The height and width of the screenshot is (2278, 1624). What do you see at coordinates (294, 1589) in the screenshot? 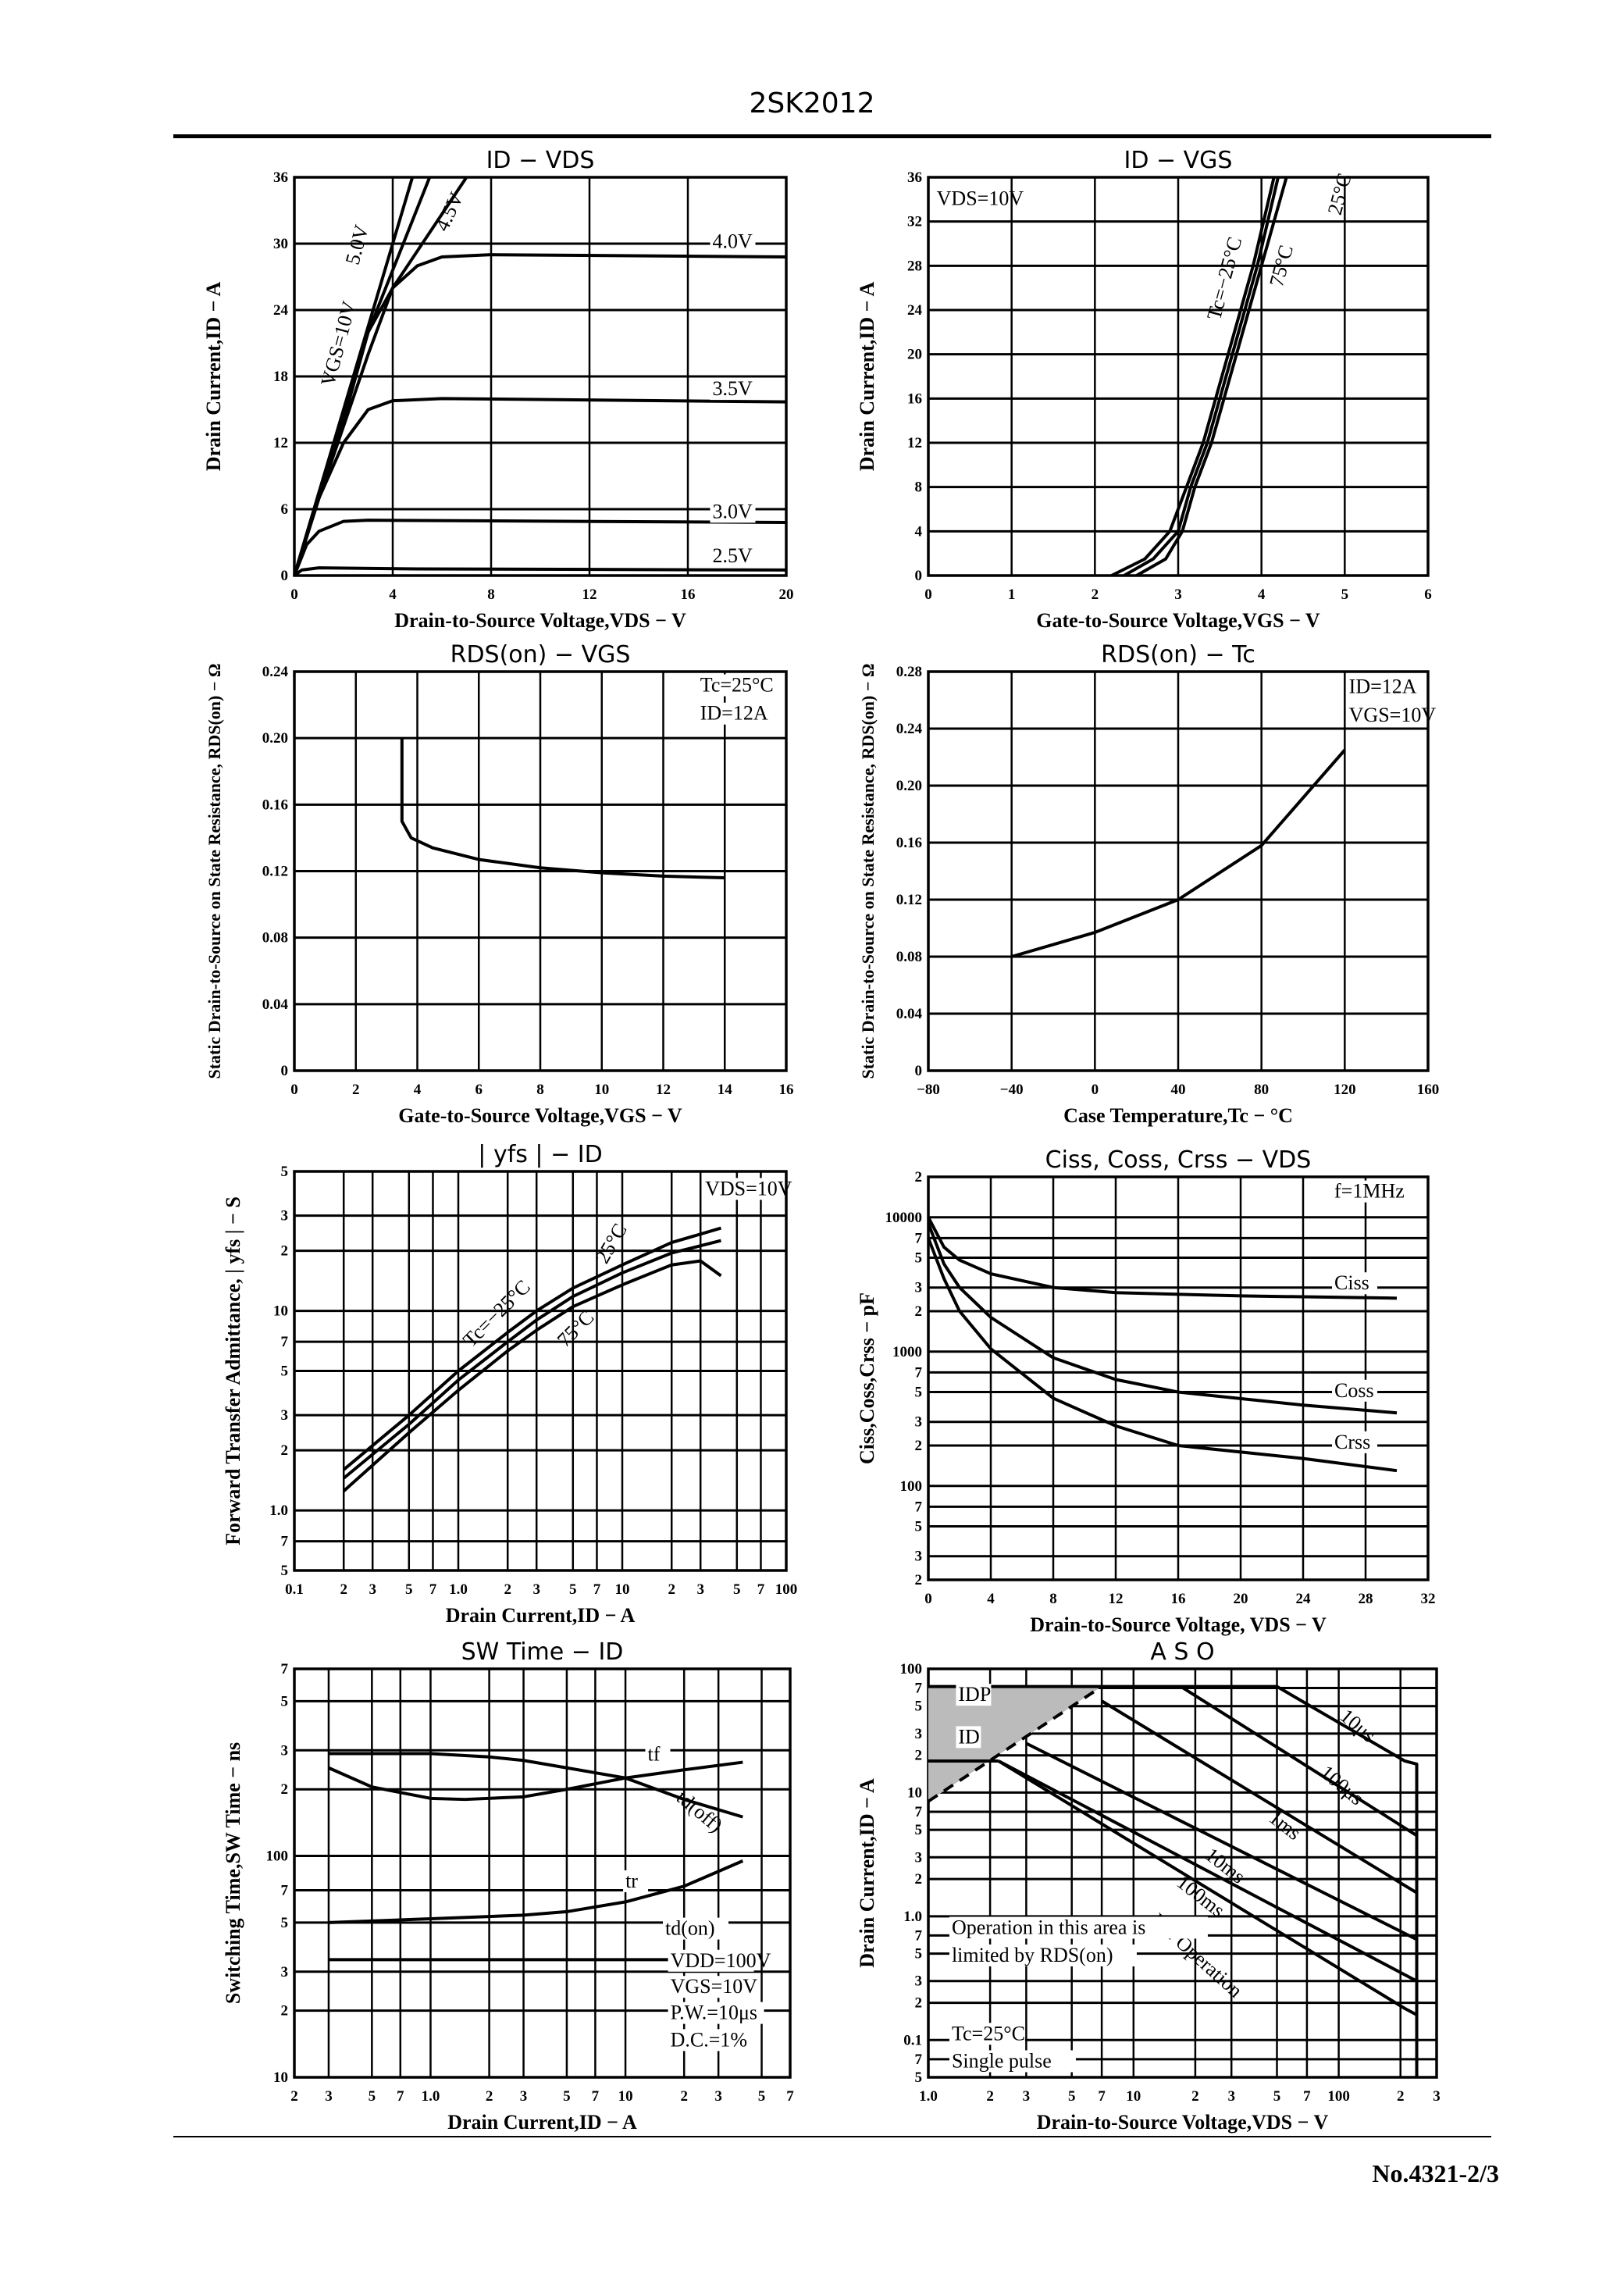
I see `x-tick-label: 0.1` at bounding box center [294, 1589].